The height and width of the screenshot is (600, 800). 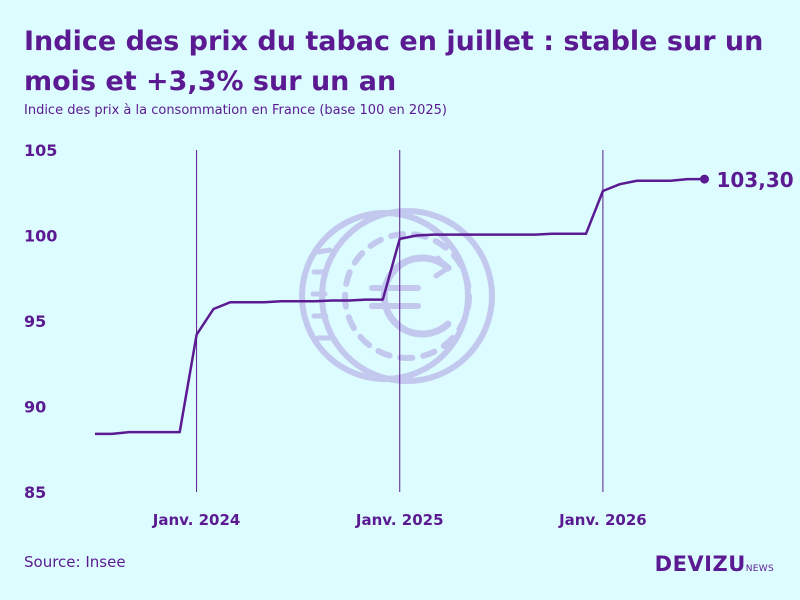 What do you see at coordinates (397, 296) in the screenshot?
I see `euro-coin-icon` at bounding box center [397, 296].